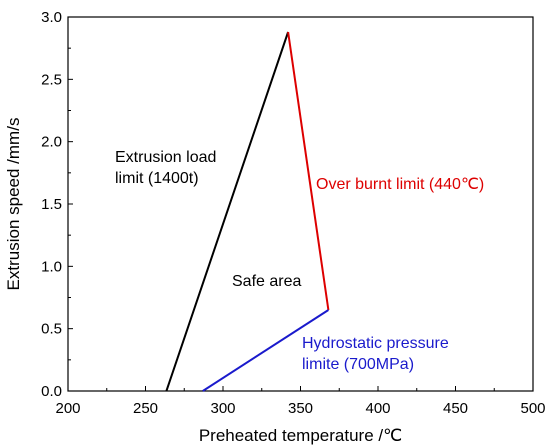  Describe the element at coordinates (300, 435) in the screenshot. I see `x-axis-label: Preheated temperature /℃` at that location.